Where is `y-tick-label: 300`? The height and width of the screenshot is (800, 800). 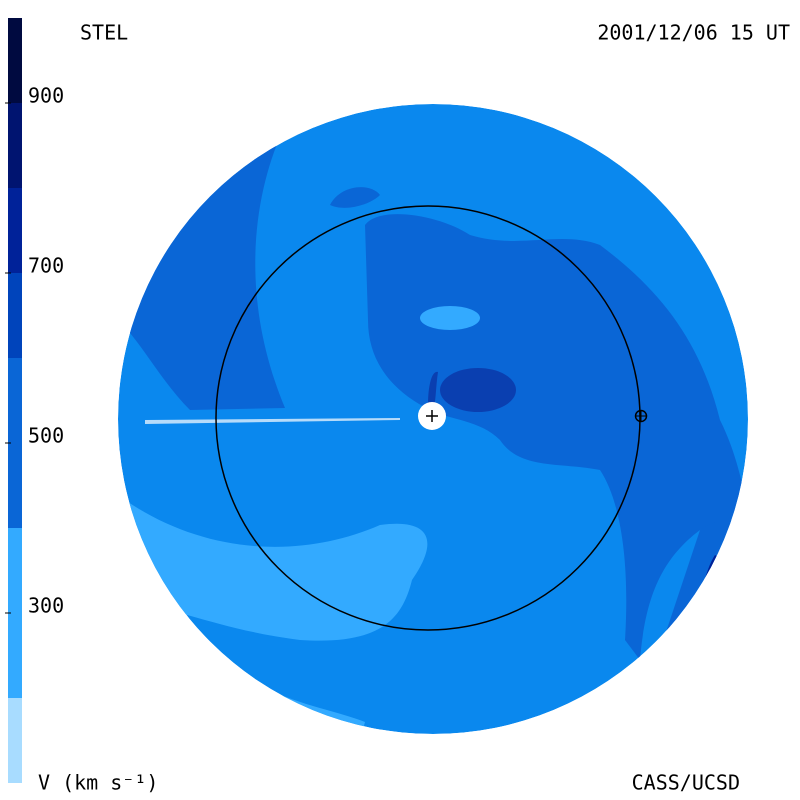 y-tick-label: 300 is located at coordinates (46, 606).